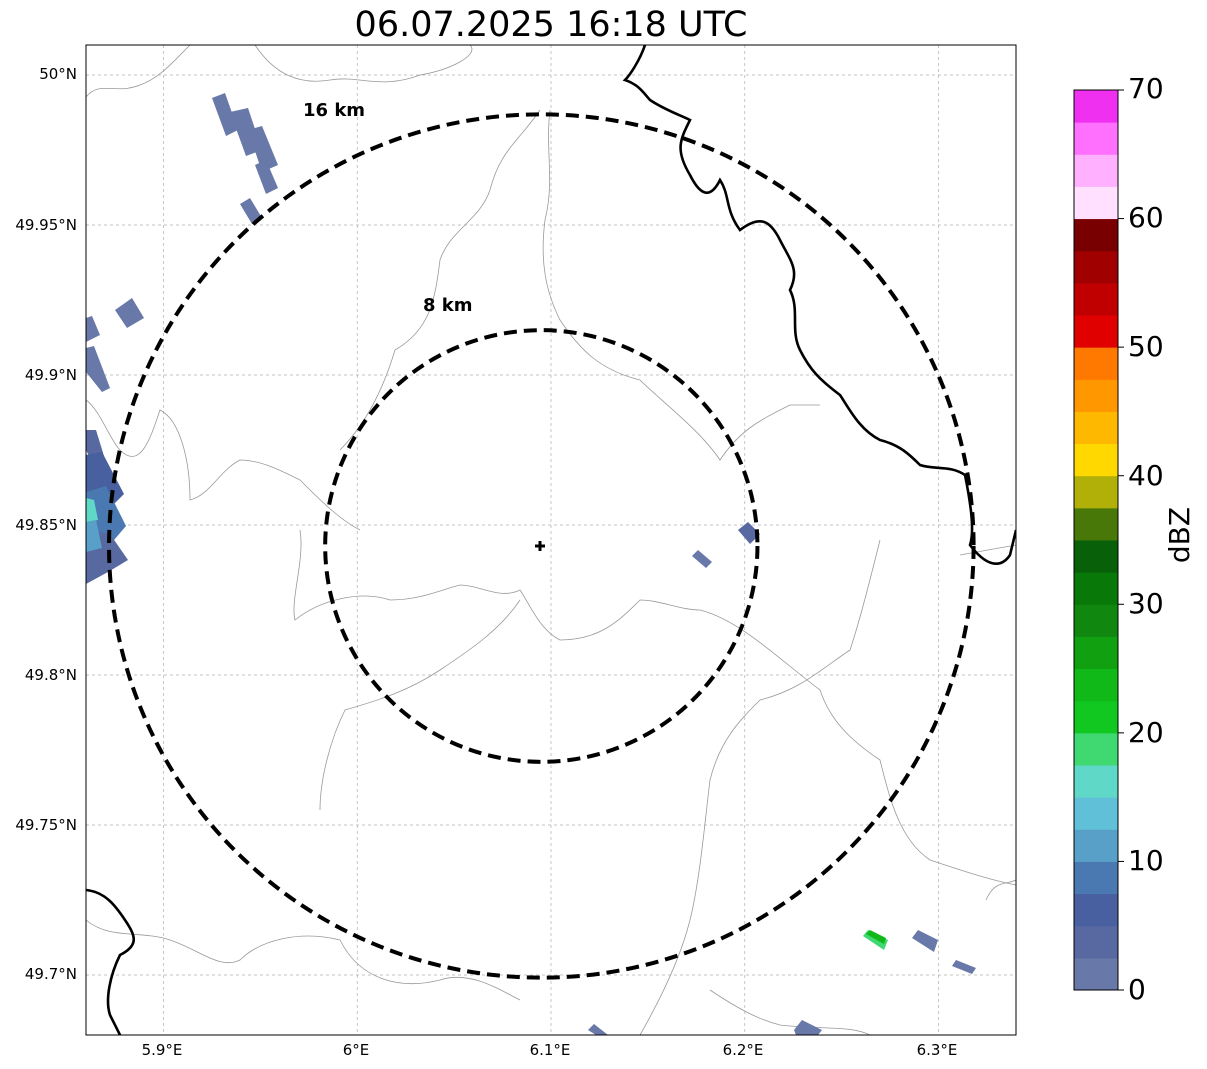 The image size is (1207, 1069). I want to click on map-title: 06.07.2025 16:18 UTC, so click(551, 25).